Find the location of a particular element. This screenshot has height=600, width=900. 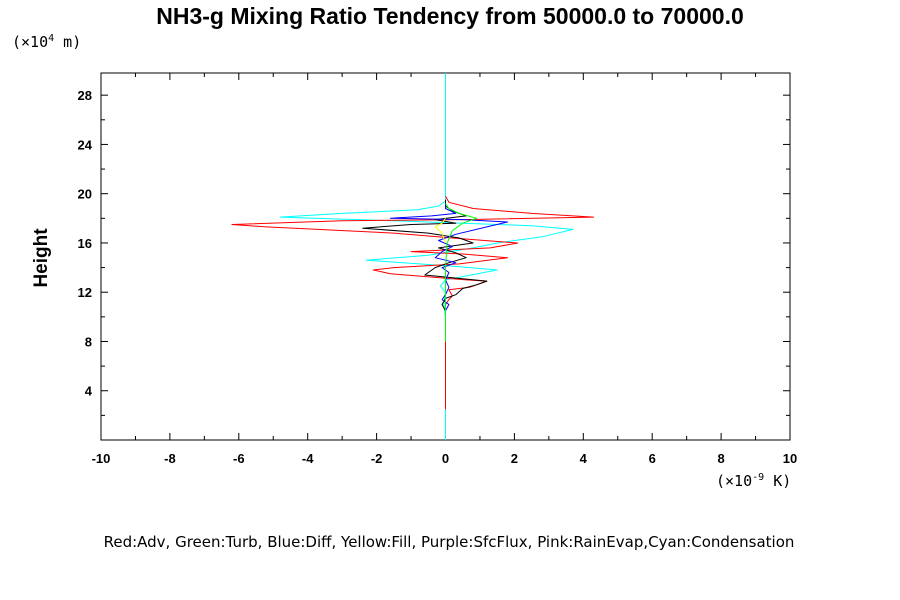

x-tick-label: -4 is located at coordinates (308, 458).